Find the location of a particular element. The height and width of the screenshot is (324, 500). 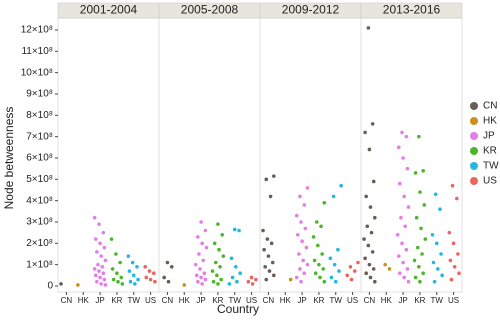

x-tick-label: TW is located at coordinates (437, 300).